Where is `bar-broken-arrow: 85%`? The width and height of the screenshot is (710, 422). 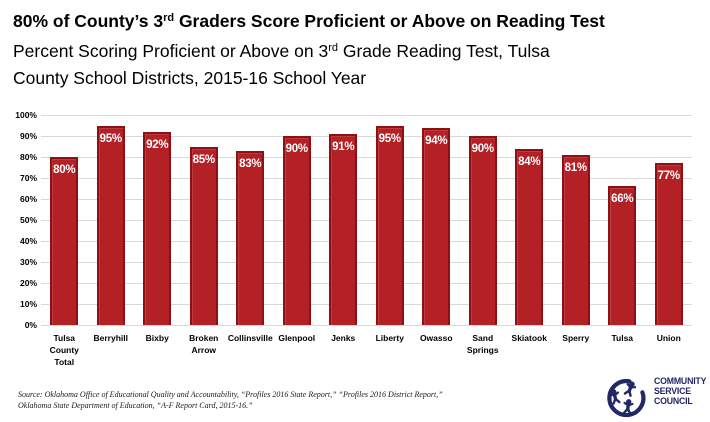 bar-broken-arrow: 85% is located at coordinates (203, 235).